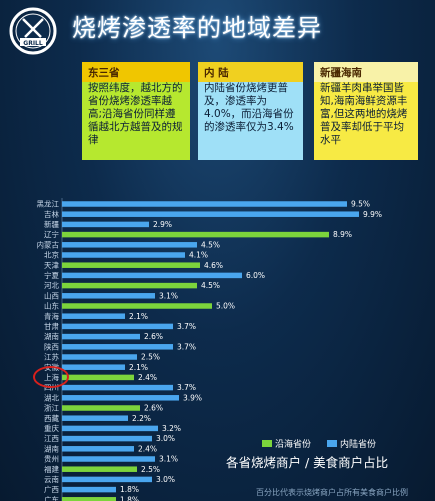 This screenshot has width=435, height=501. I want to click on legend-coastal: 沿海省份, so click(286, 443).